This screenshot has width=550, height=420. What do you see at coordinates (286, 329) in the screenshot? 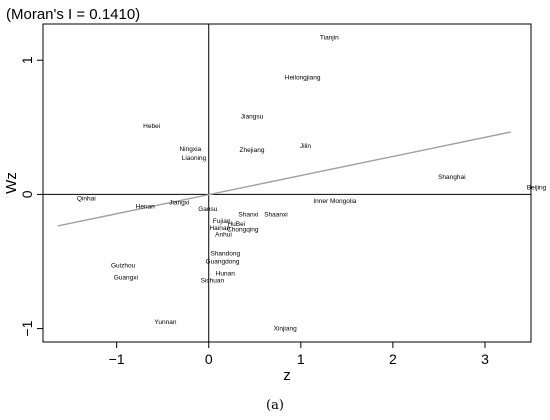
I see `point-label: Xinjiang` at bounding box center [286, 329].